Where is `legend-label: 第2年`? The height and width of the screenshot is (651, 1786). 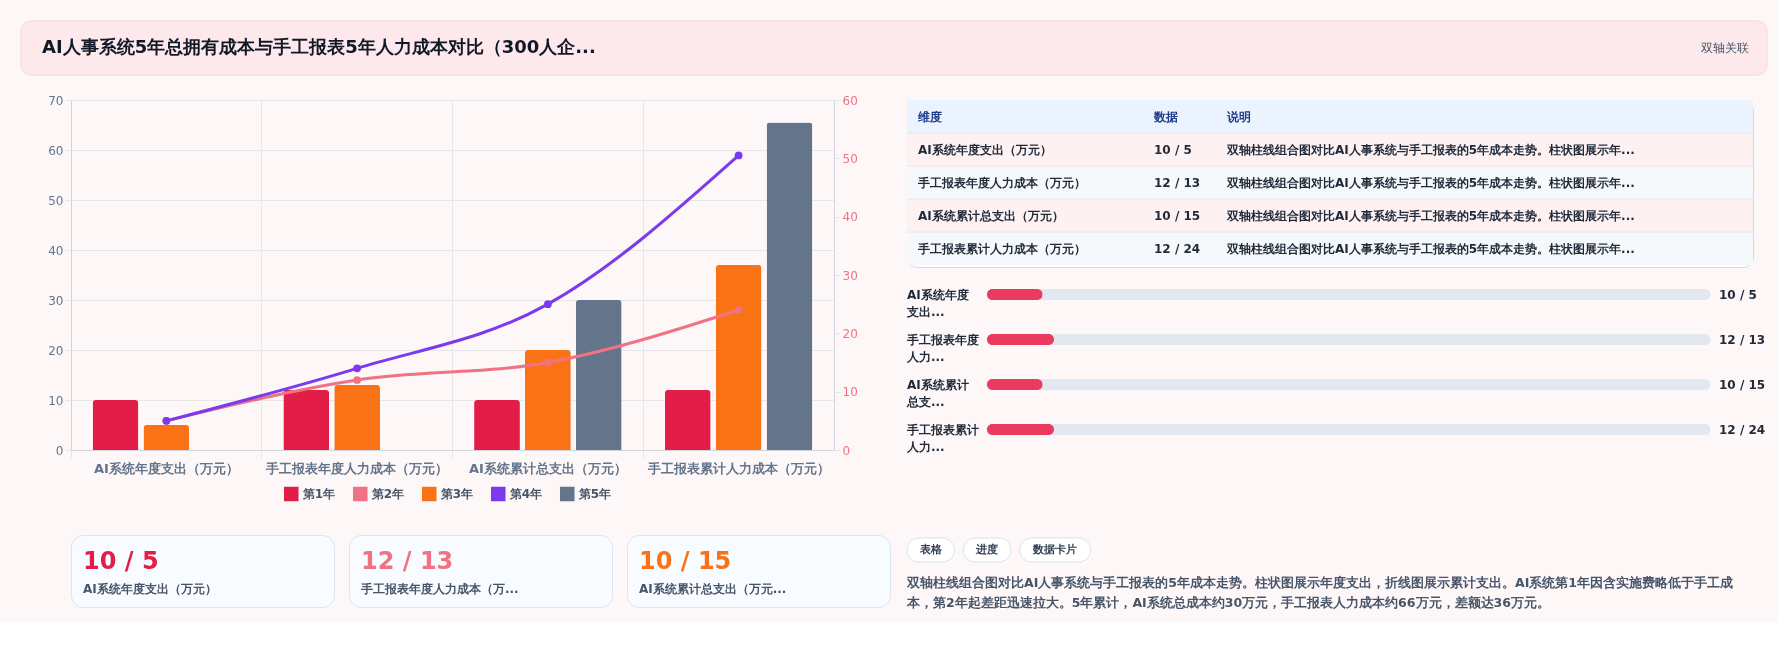 legend-label: 第2年 is located at coordinates (387, 493).